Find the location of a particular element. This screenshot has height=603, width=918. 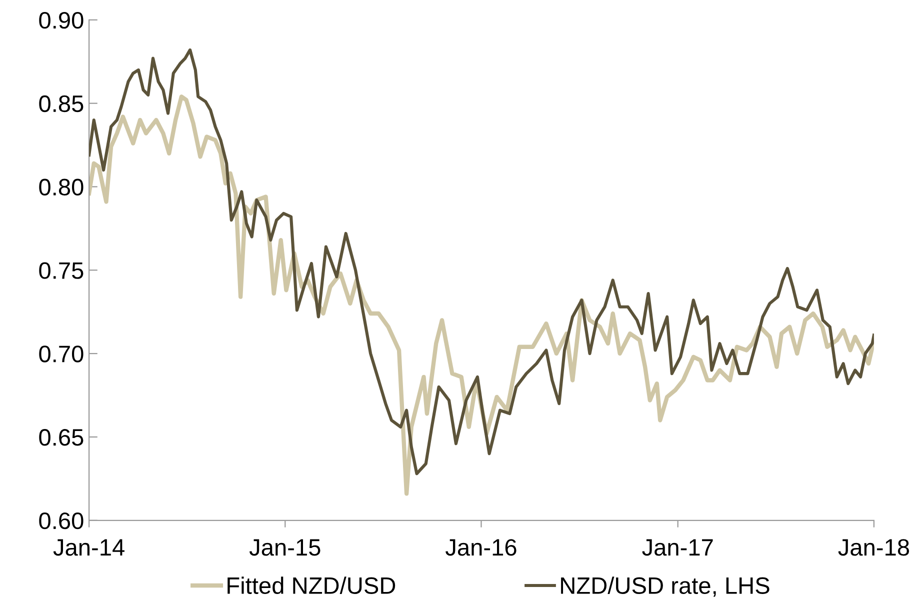

y-tick-label: 0.90 is located at coordinates (61, 20).